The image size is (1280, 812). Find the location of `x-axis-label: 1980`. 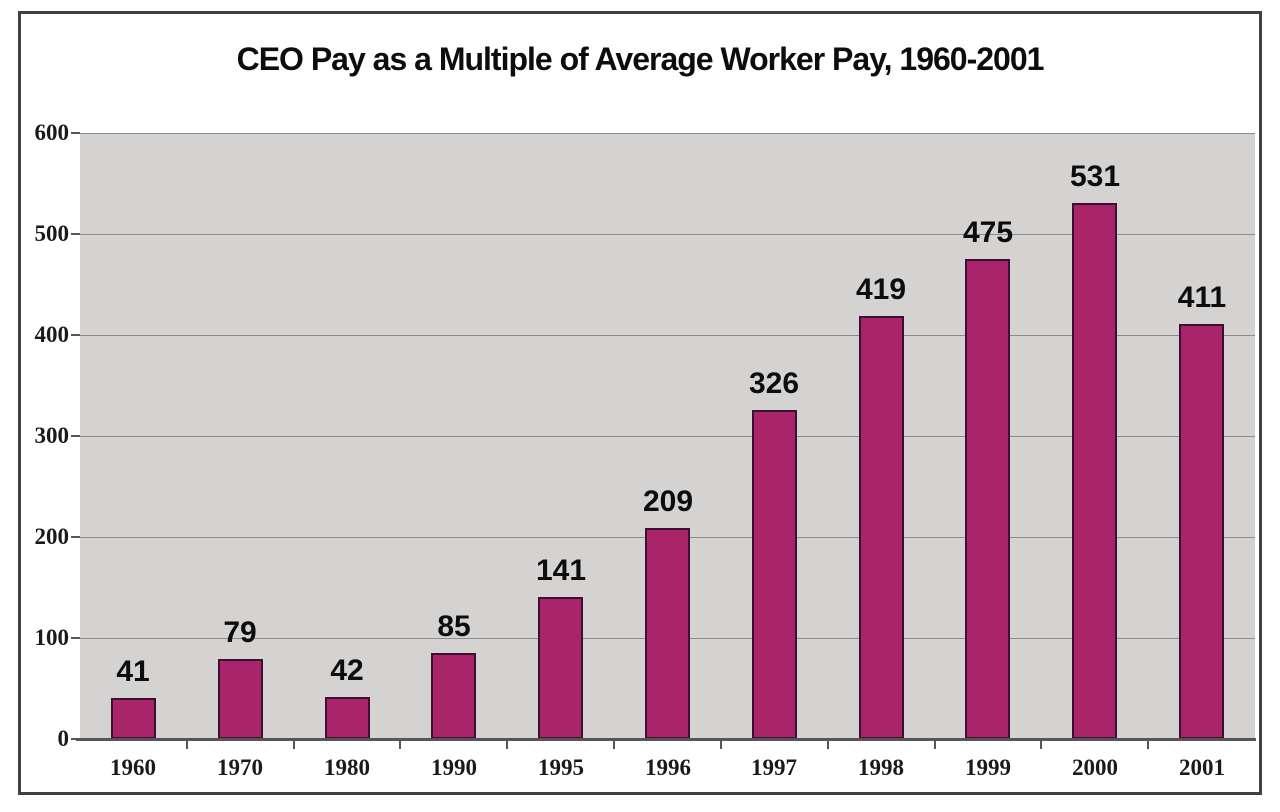

x-axis-label: 1980 is located at coordinates (347, 767).